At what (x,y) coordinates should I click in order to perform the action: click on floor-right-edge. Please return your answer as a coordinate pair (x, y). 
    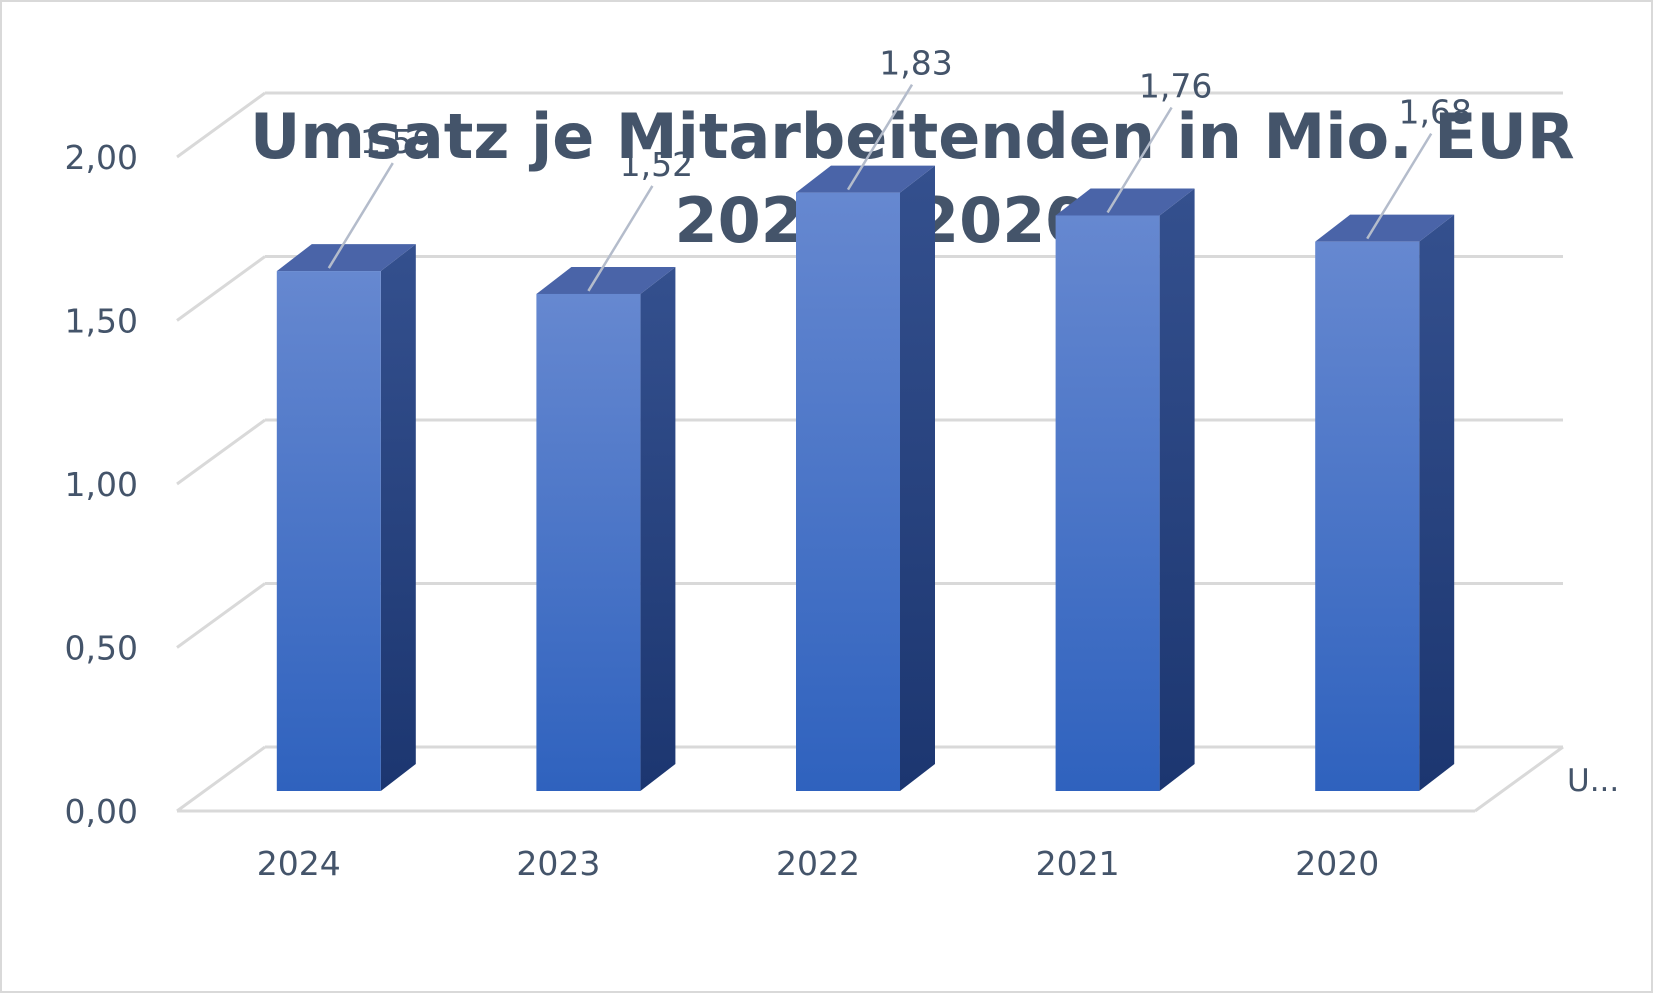
    Looking at the image, I should click on (1519, 779).